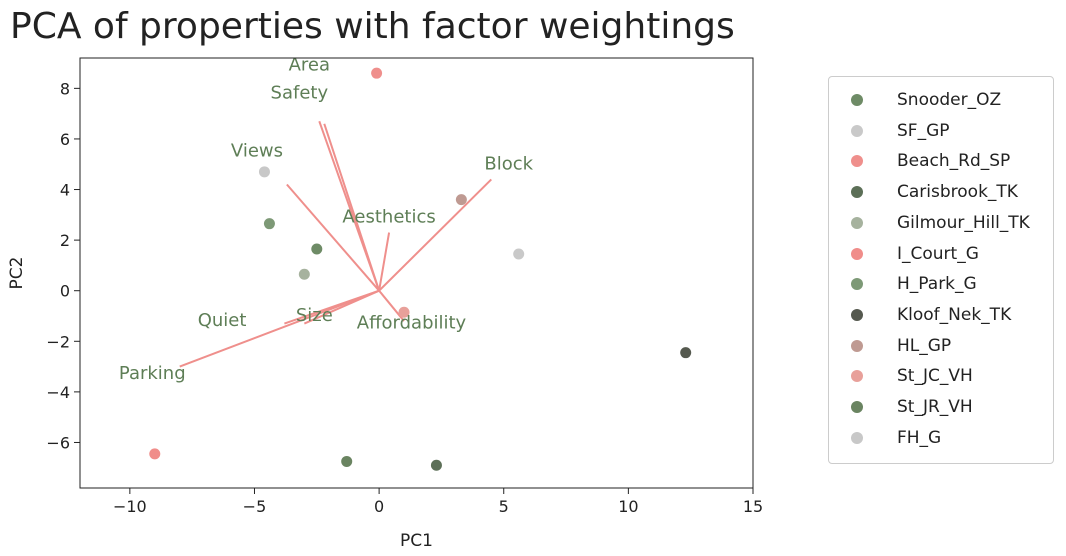  I want to click on y-tick-label: 8, so click(65, 88).